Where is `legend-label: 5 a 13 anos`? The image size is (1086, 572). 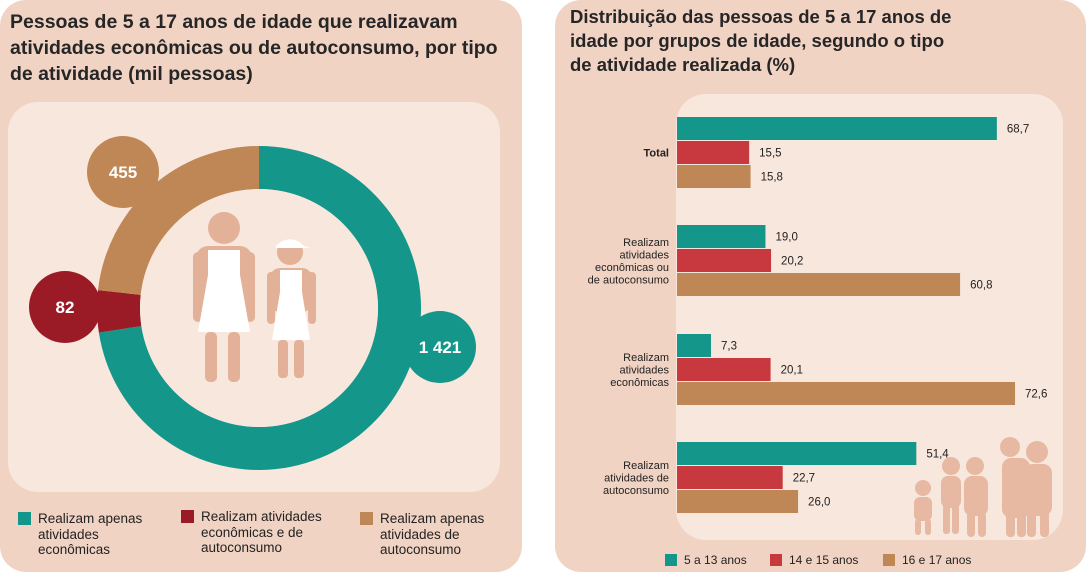 legend-label: 5 a 13 anos is located at coordinates (715, 560).